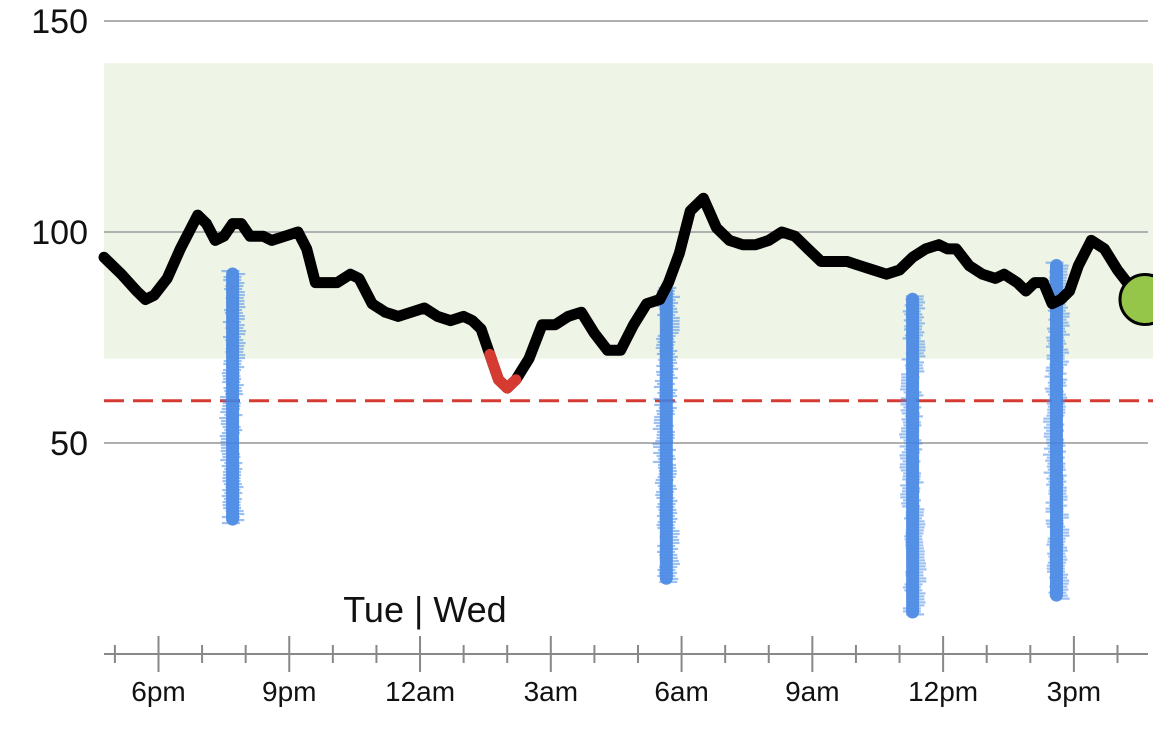 This screenshot has height=734, width=1153. I want to click on x-tick-label: 12pm, so click(943, 691).